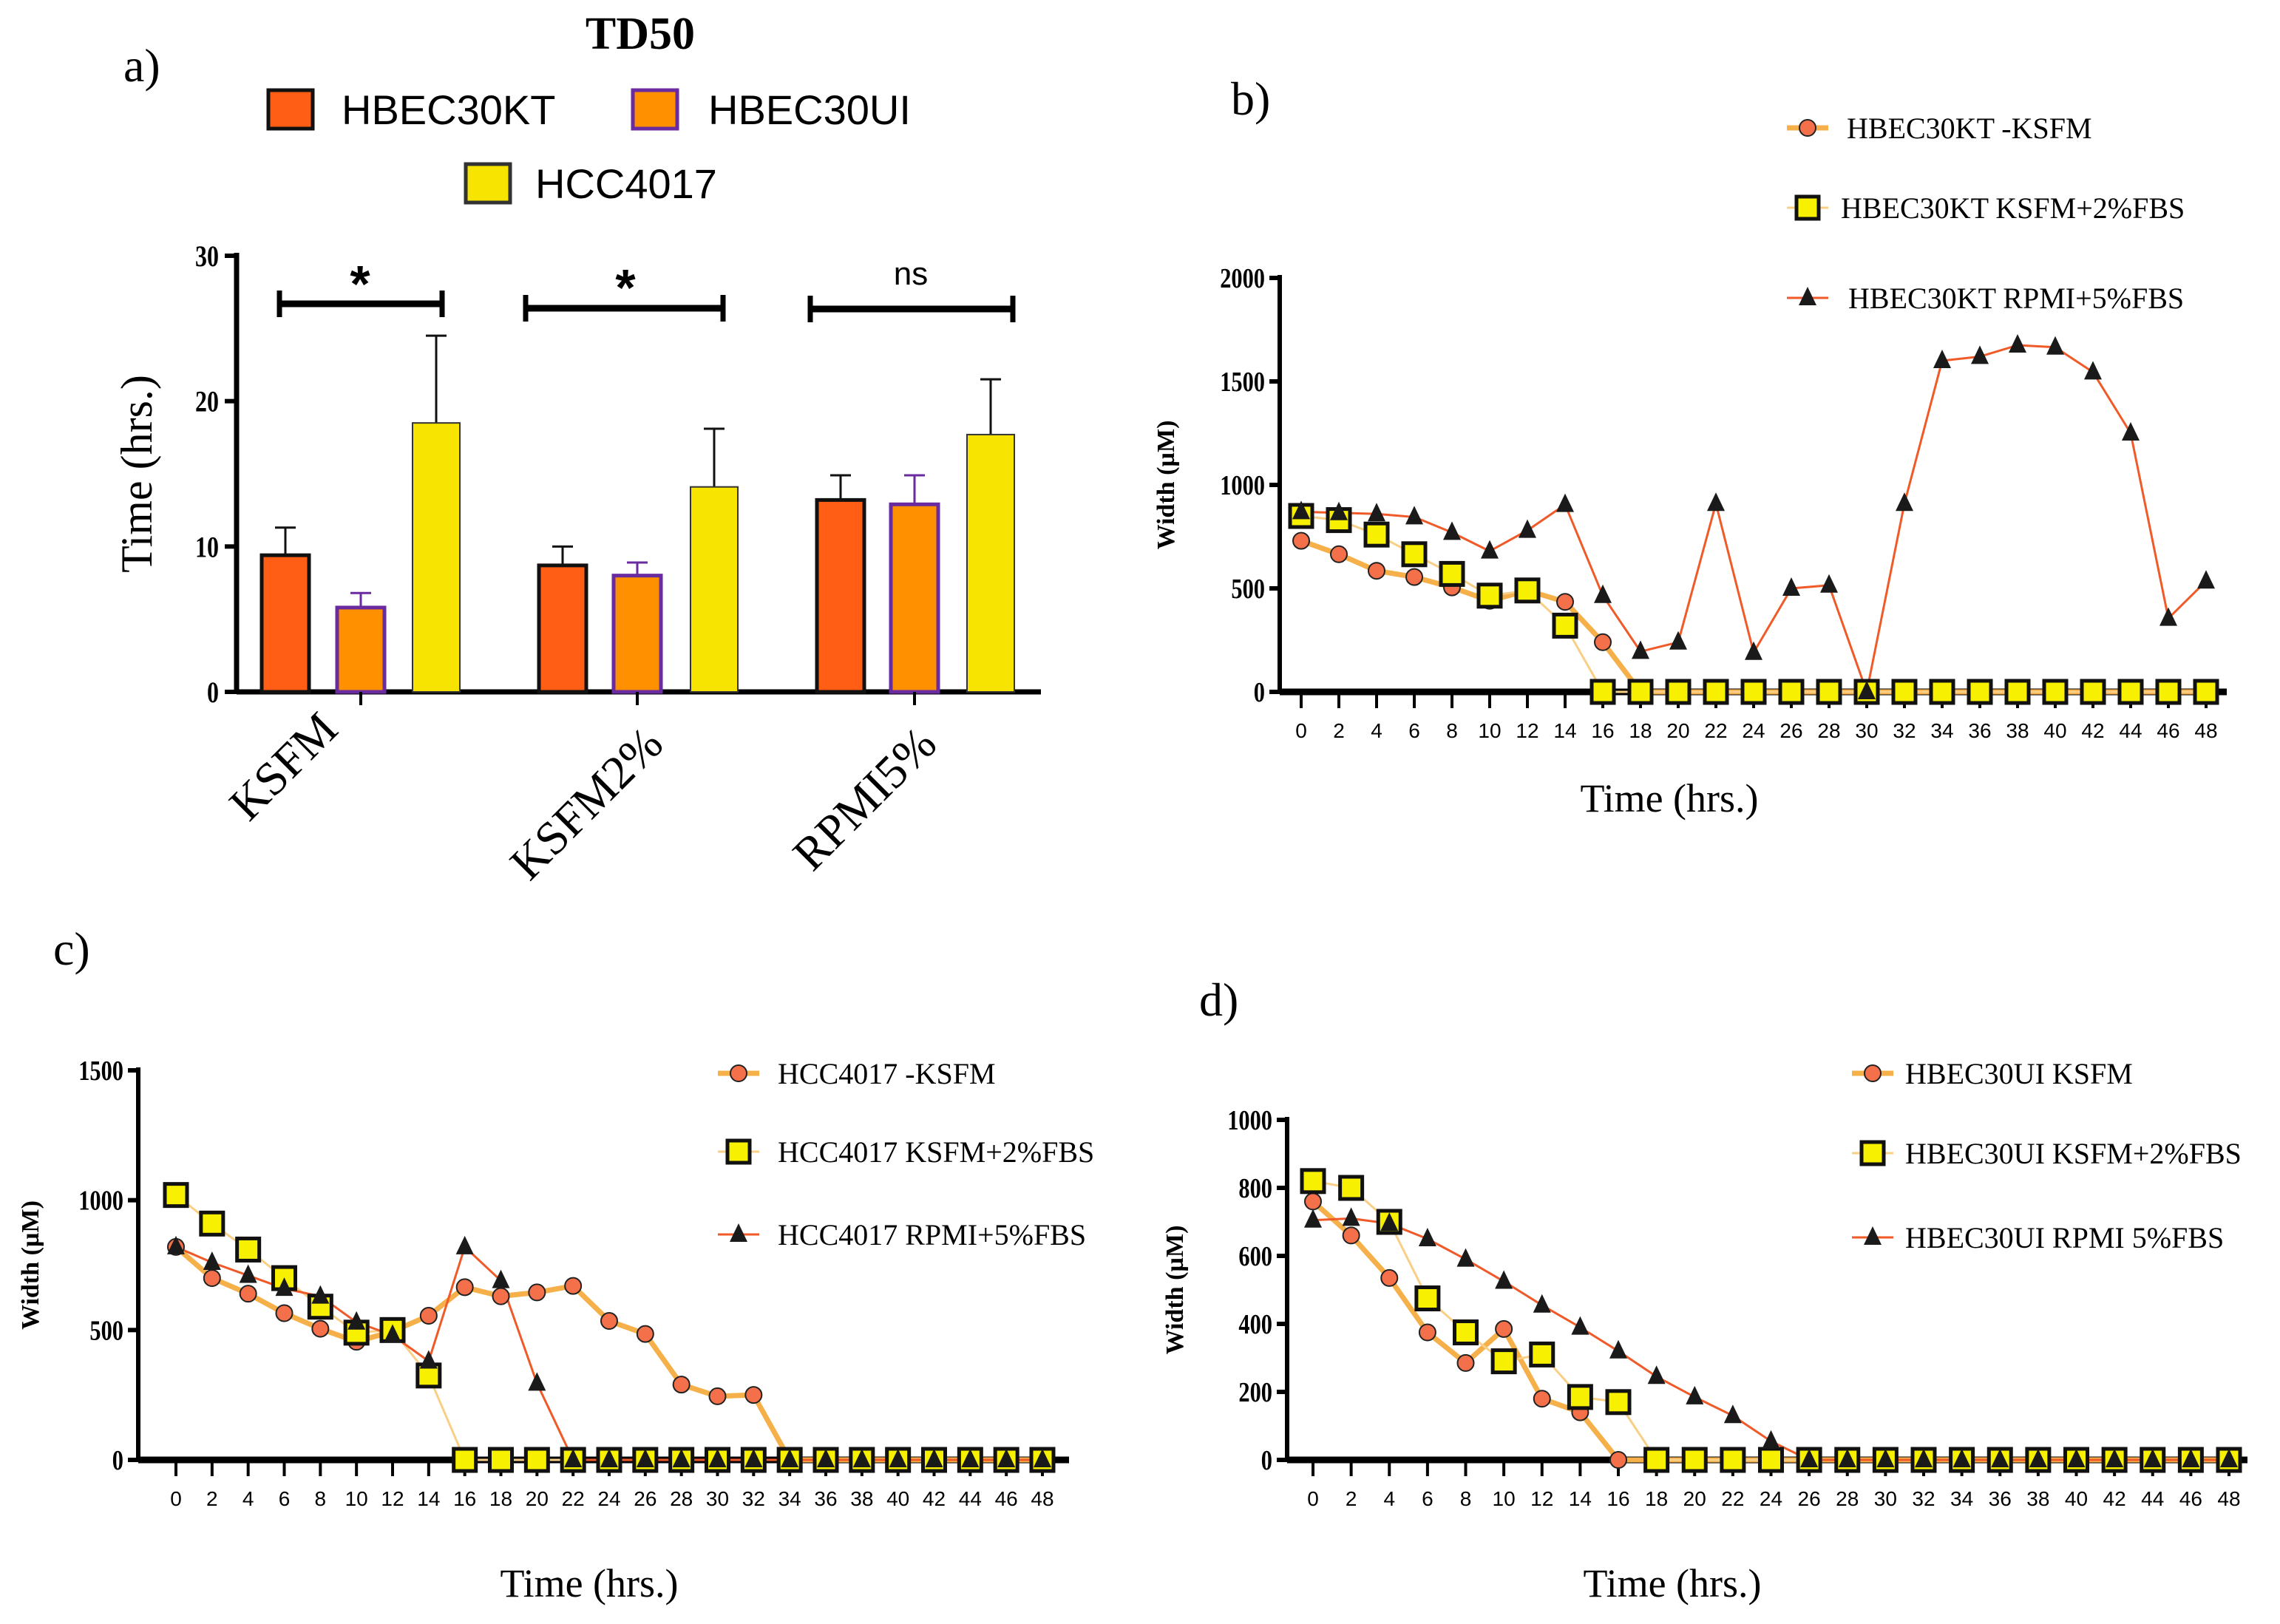 This screenshot has height=1624, width=2280. I want to click on y-tick-label: 10, so click(207, 547).